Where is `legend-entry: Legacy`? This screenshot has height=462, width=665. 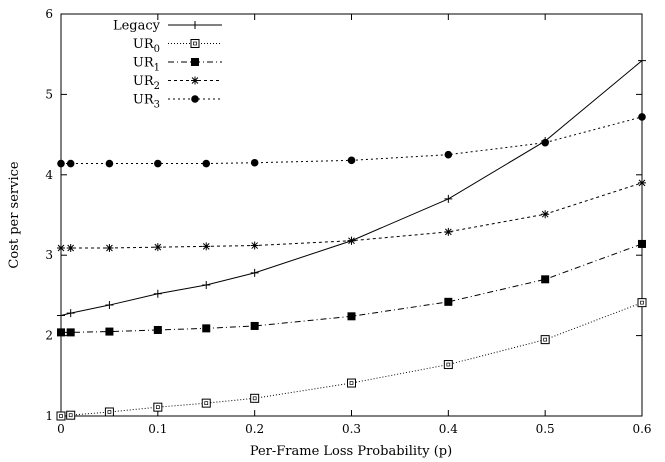
legend-entry: Legacy is located at coordinates (167, 26).